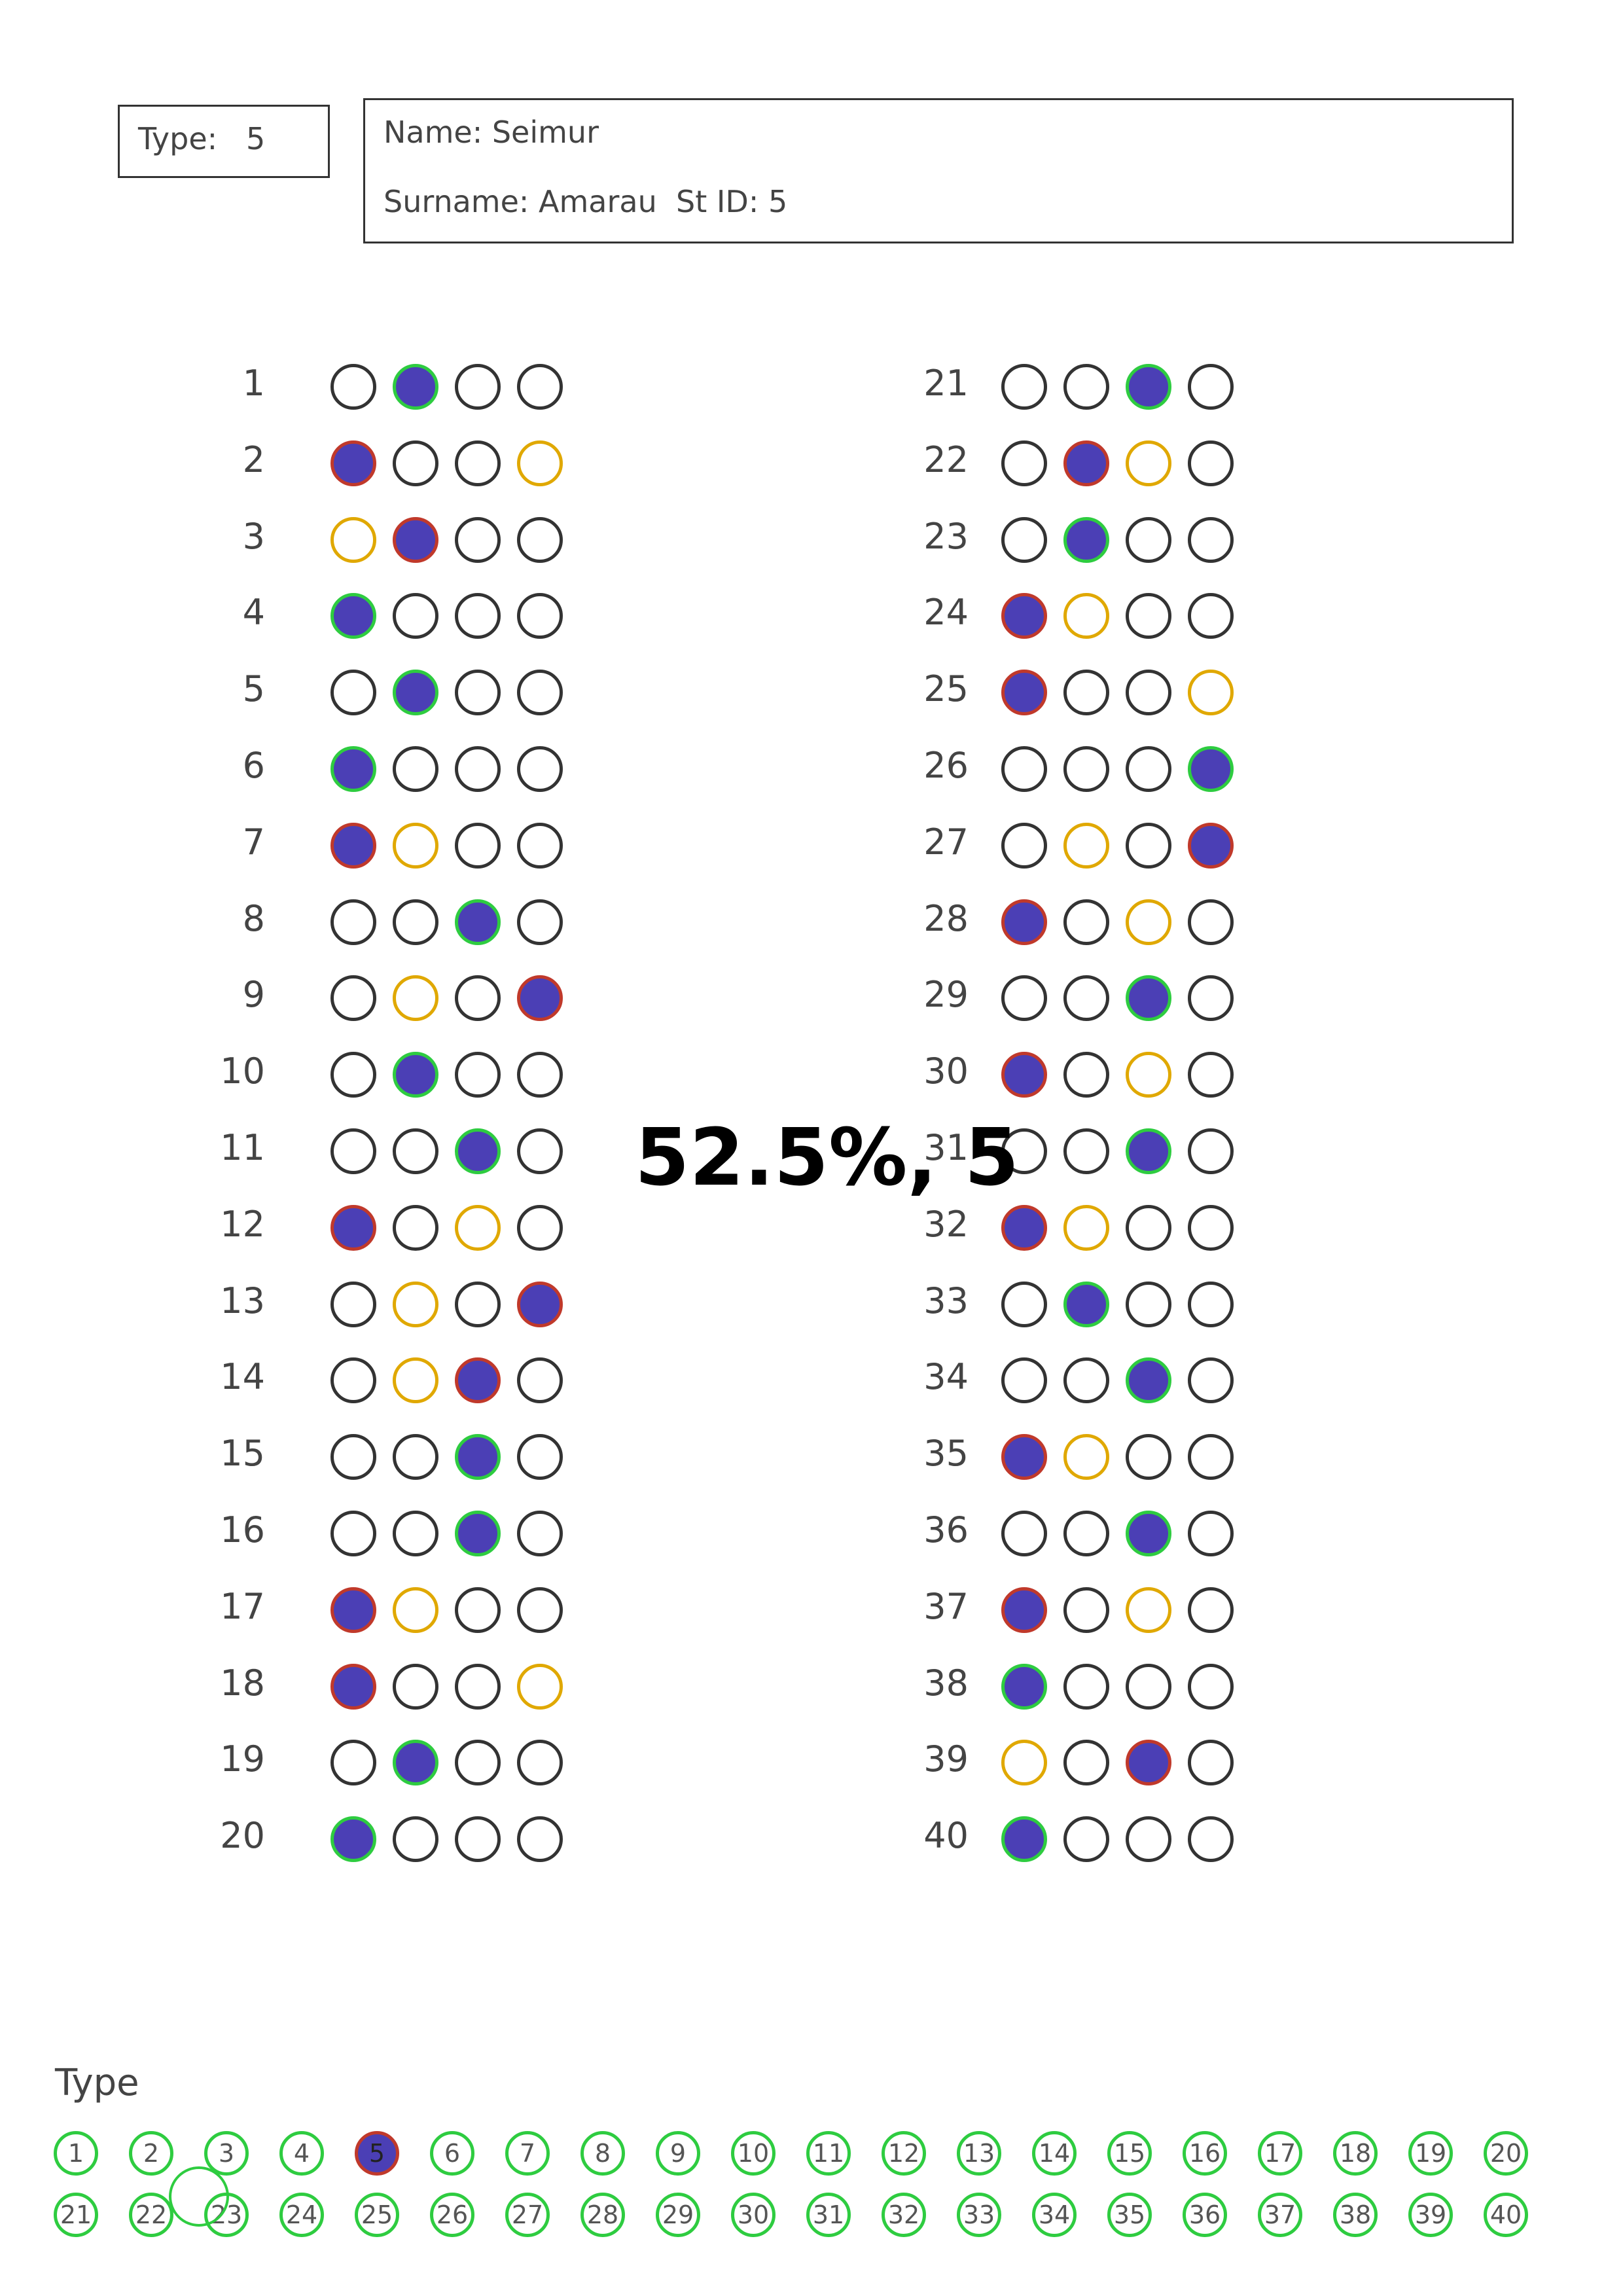 The width and height of the screenshot is (1623, 2296). Describe the element at coordinates (1280, 2215) in the screenshot. I see `type-option-37: 37` at that location.